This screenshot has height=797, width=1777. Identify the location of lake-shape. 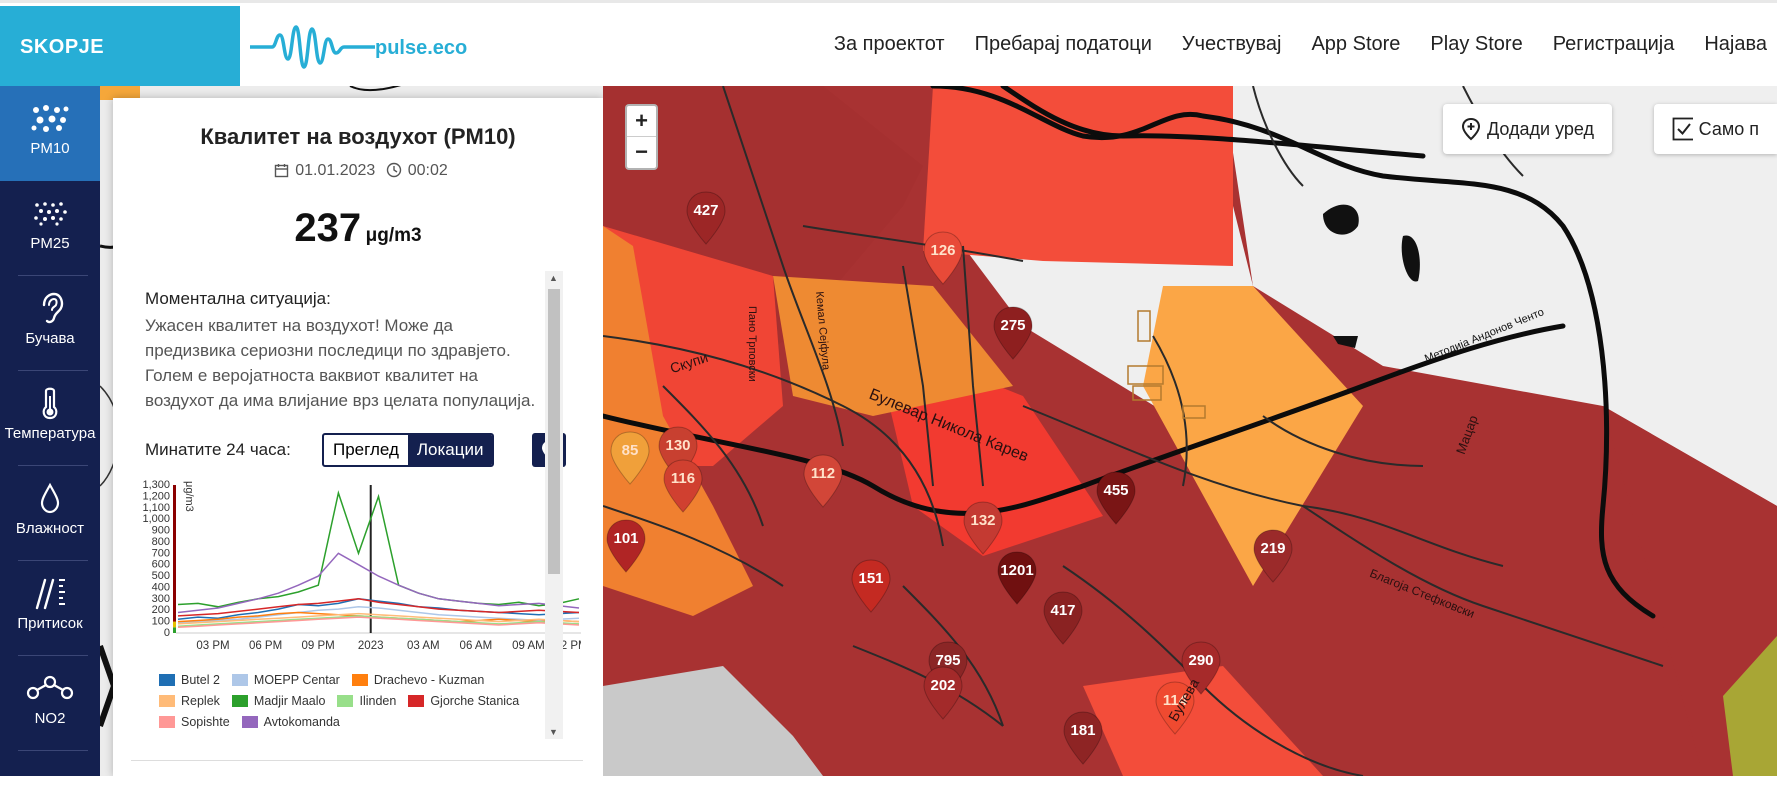
(1341, 219).